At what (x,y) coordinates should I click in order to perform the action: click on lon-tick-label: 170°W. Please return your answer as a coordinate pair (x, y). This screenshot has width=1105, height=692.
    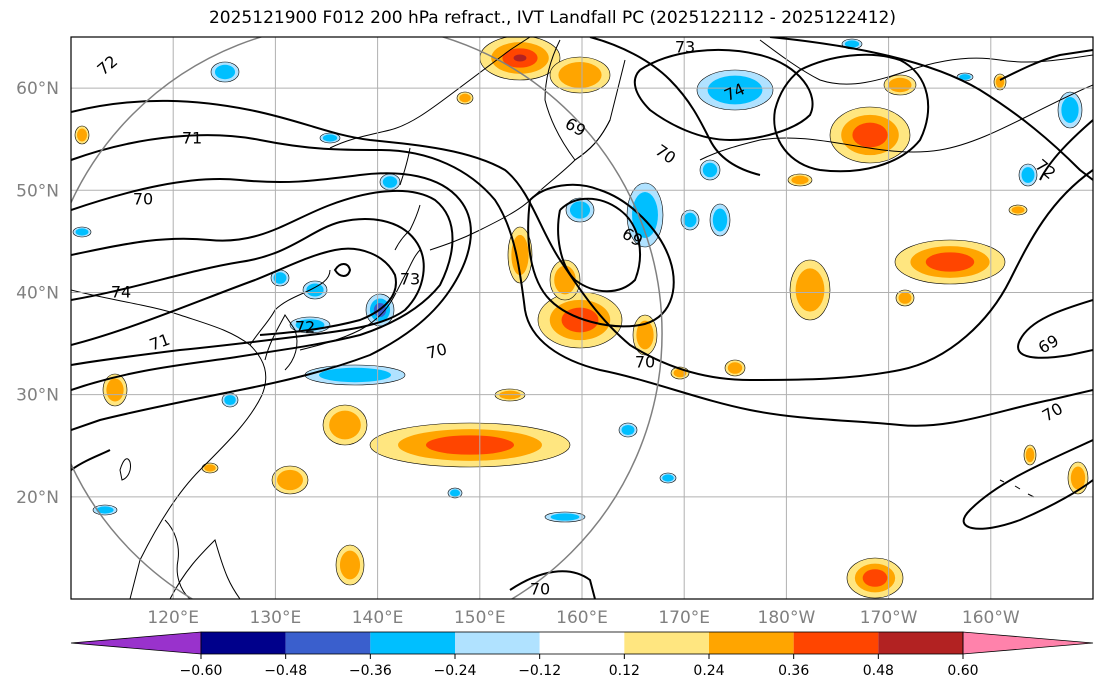
    Looking at the image, I should click on (889, 618).